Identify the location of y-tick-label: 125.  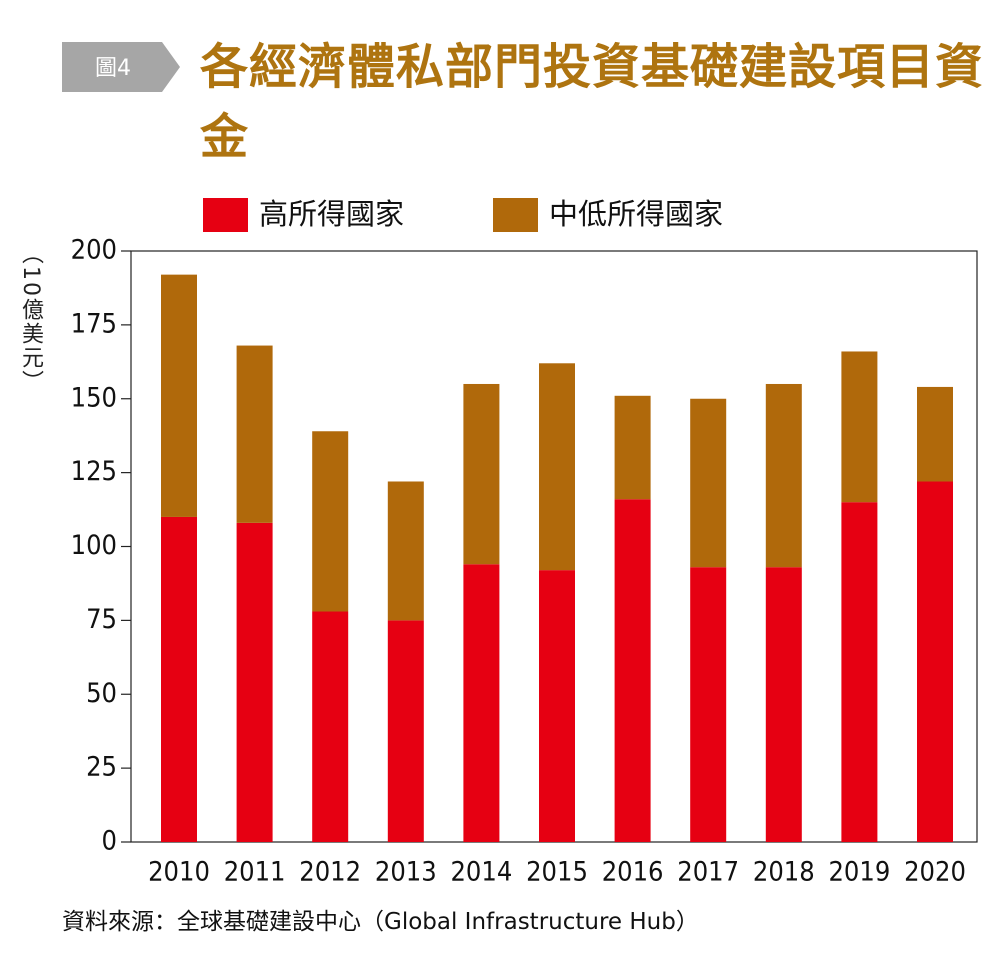
(94, 471).